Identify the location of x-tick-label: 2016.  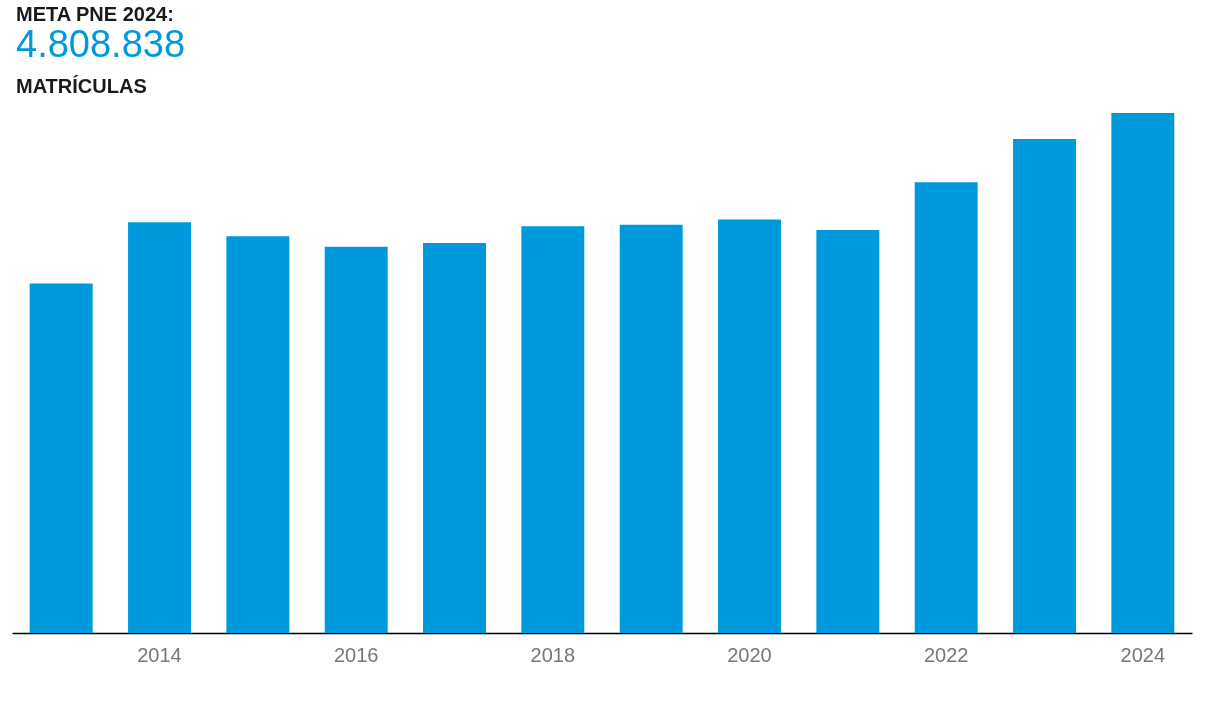
(356, 654).